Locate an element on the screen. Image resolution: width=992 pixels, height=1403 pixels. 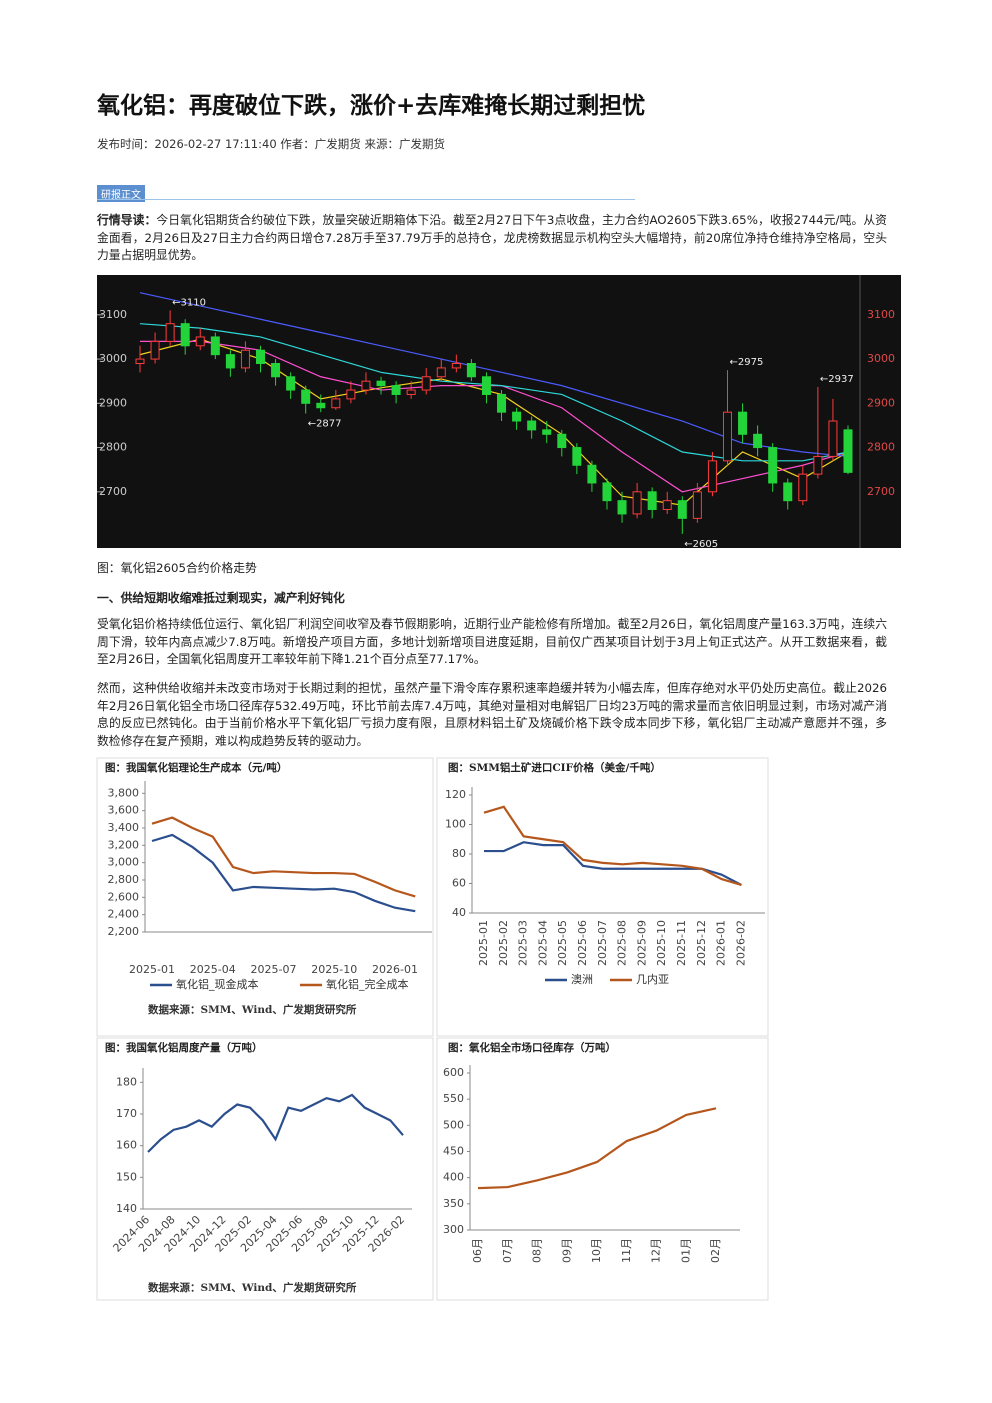
annotation: ←2937 is located at coordinates (837, 379).